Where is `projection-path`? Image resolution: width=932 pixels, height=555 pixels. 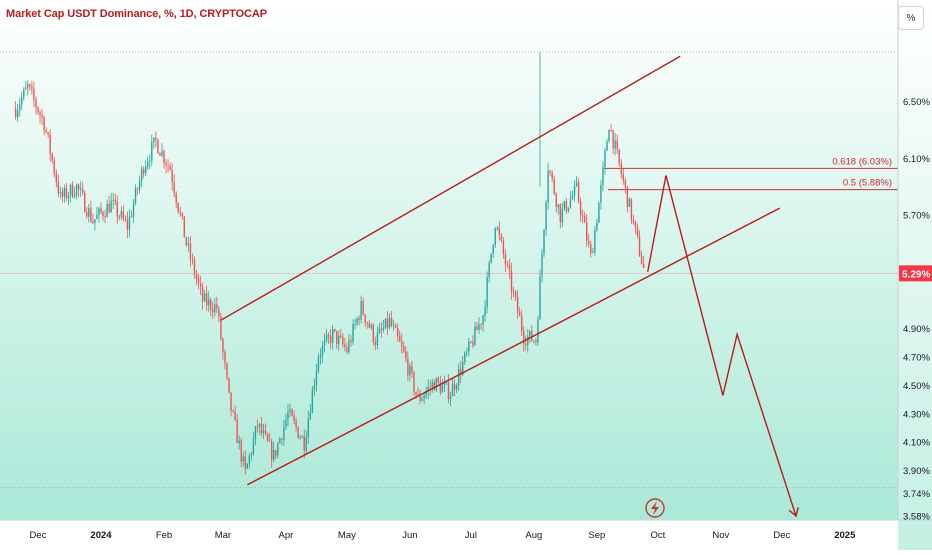 projection-path is located at coordinates (722, 346).